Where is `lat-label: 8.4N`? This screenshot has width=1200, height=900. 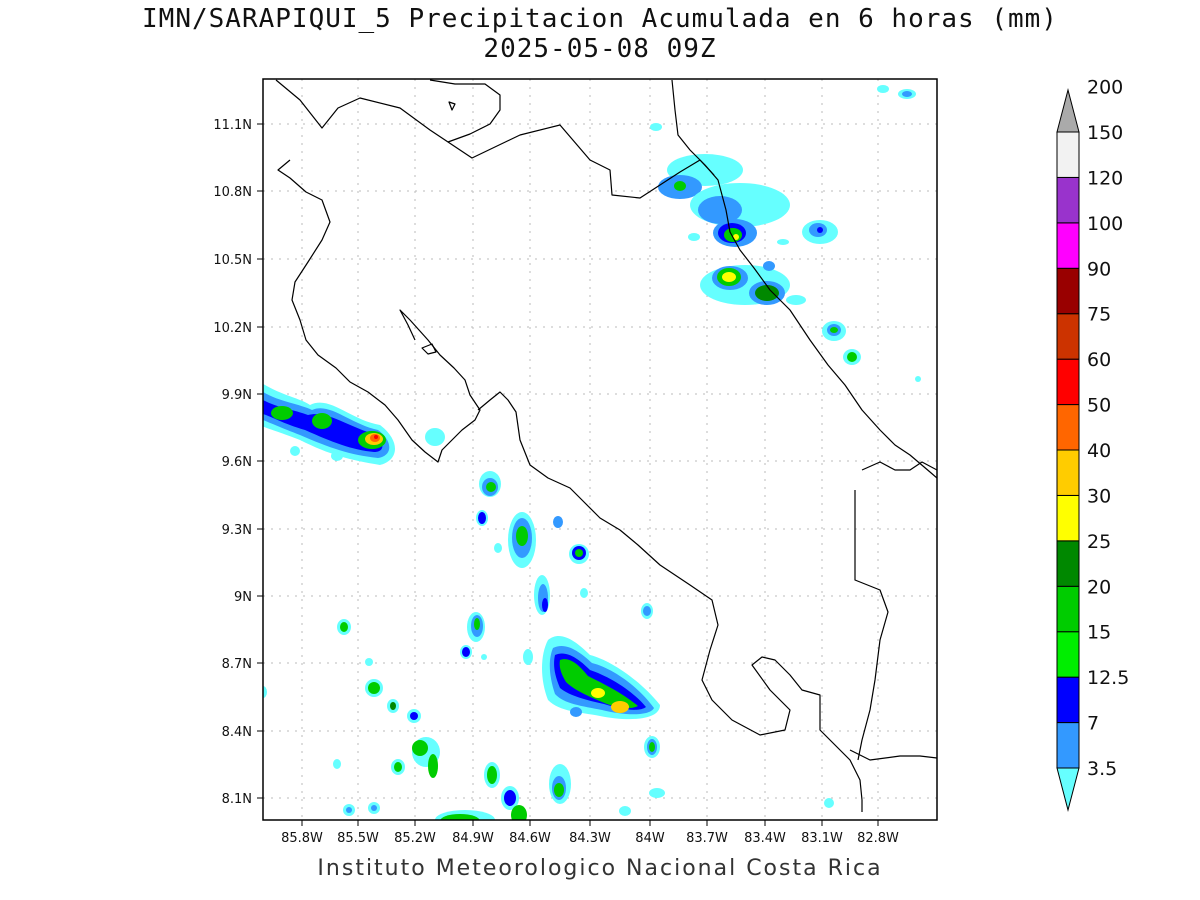 lat-label: 8.4N is located at coordinates (237, 732).